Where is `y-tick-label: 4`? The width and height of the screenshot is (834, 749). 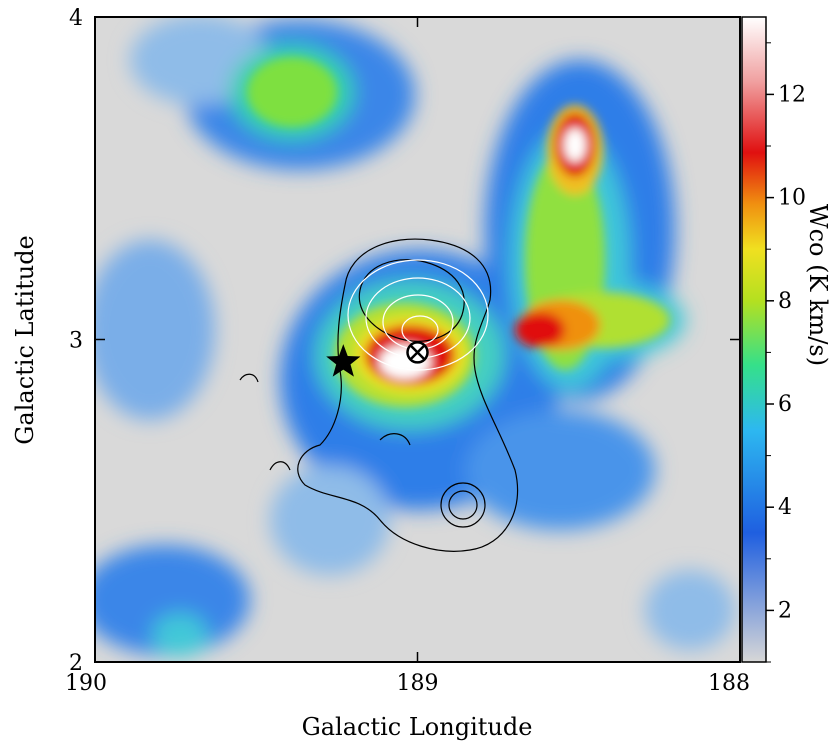 y-tick-label: 4 is located at coordinates (76, 18).